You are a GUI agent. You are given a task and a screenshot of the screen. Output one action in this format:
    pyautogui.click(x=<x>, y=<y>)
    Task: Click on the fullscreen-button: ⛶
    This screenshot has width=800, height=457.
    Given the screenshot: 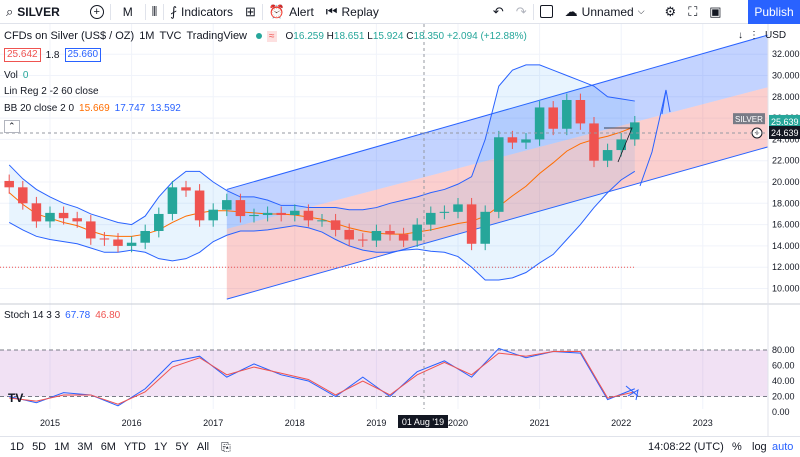 What is the action you would take?
    pyautogui.click(x=692, y=12)
    